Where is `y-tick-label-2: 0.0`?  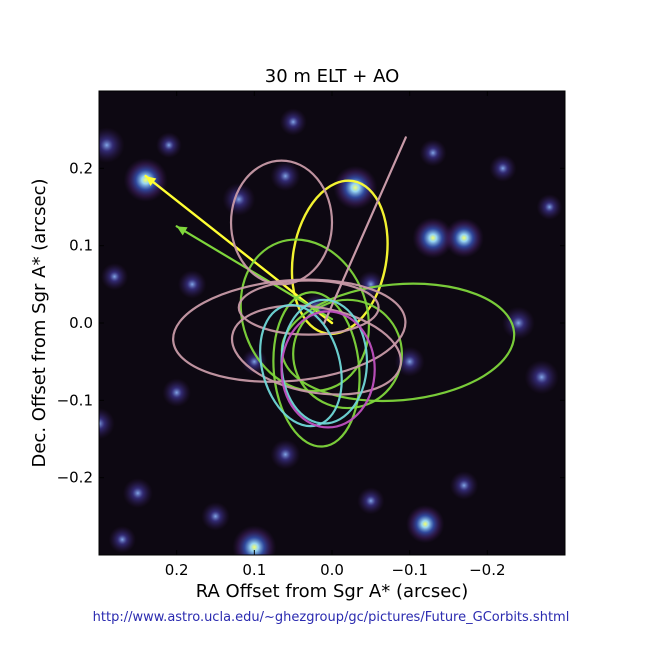 y-tick-label-2: 0.0 is located at coordinates (81, 323).